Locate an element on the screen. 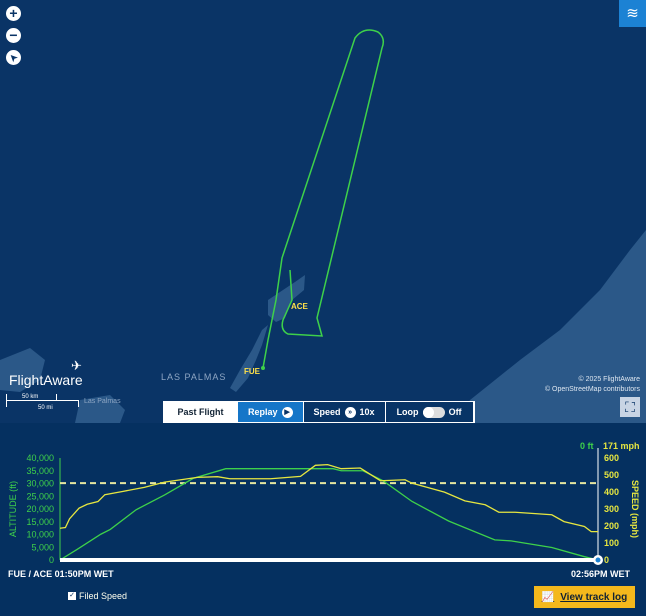 Image resolution: width=646 pixels, height=616 pixels. destination-marker is located at coordinates (263, 368).